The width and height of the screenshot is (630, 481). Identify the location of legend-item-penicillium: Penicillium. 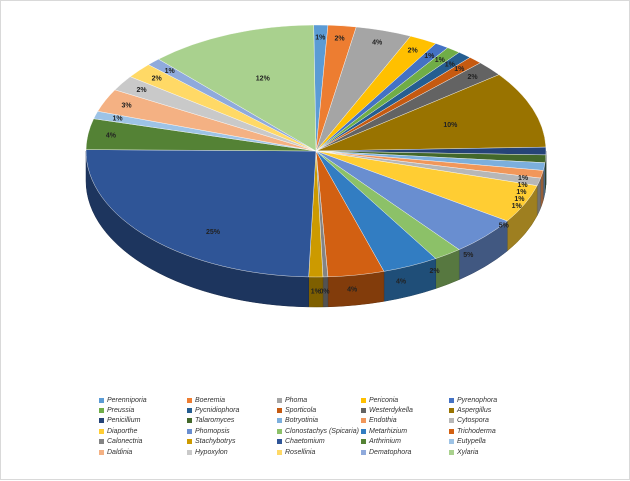
(119, 421).